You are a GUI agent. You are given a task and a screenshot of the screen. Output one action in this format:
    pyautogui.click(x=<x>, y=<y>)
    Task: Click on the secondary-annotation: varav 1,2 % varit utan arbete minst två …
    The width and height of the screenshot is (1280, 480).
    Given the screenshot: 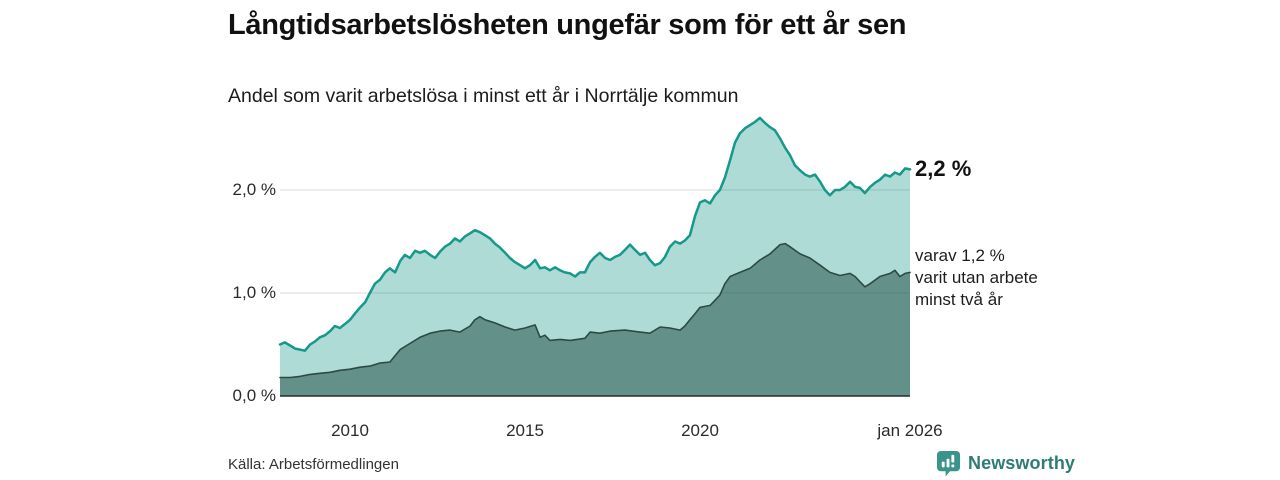 What is the action you would take?
    pyautogui.click(x=976, y=278)
    